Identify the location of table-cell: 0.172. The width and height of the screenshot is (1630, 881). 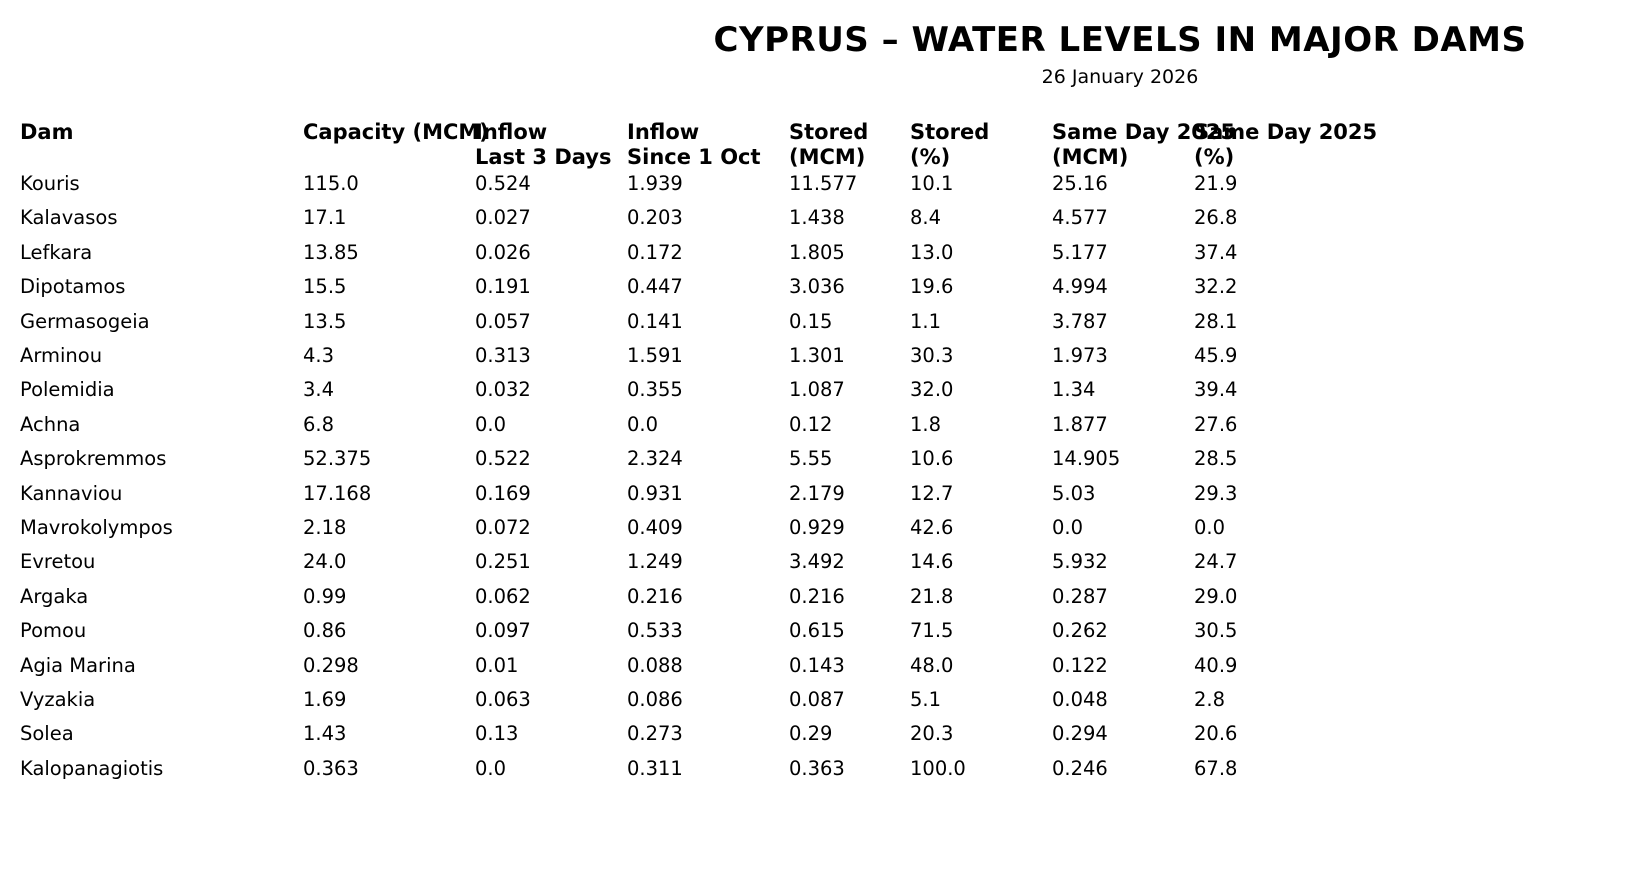
(655, 252).